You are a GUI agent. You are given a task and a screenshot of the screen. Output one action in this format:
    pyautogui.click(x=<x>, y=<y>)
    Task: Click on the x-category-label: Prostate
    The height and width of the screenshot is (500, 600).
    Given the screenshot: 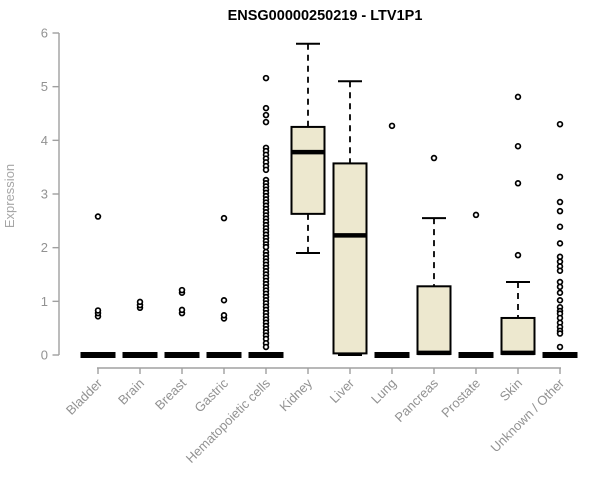 What is the action you would take?
    pyautogui.click(x=460, y=398)
    